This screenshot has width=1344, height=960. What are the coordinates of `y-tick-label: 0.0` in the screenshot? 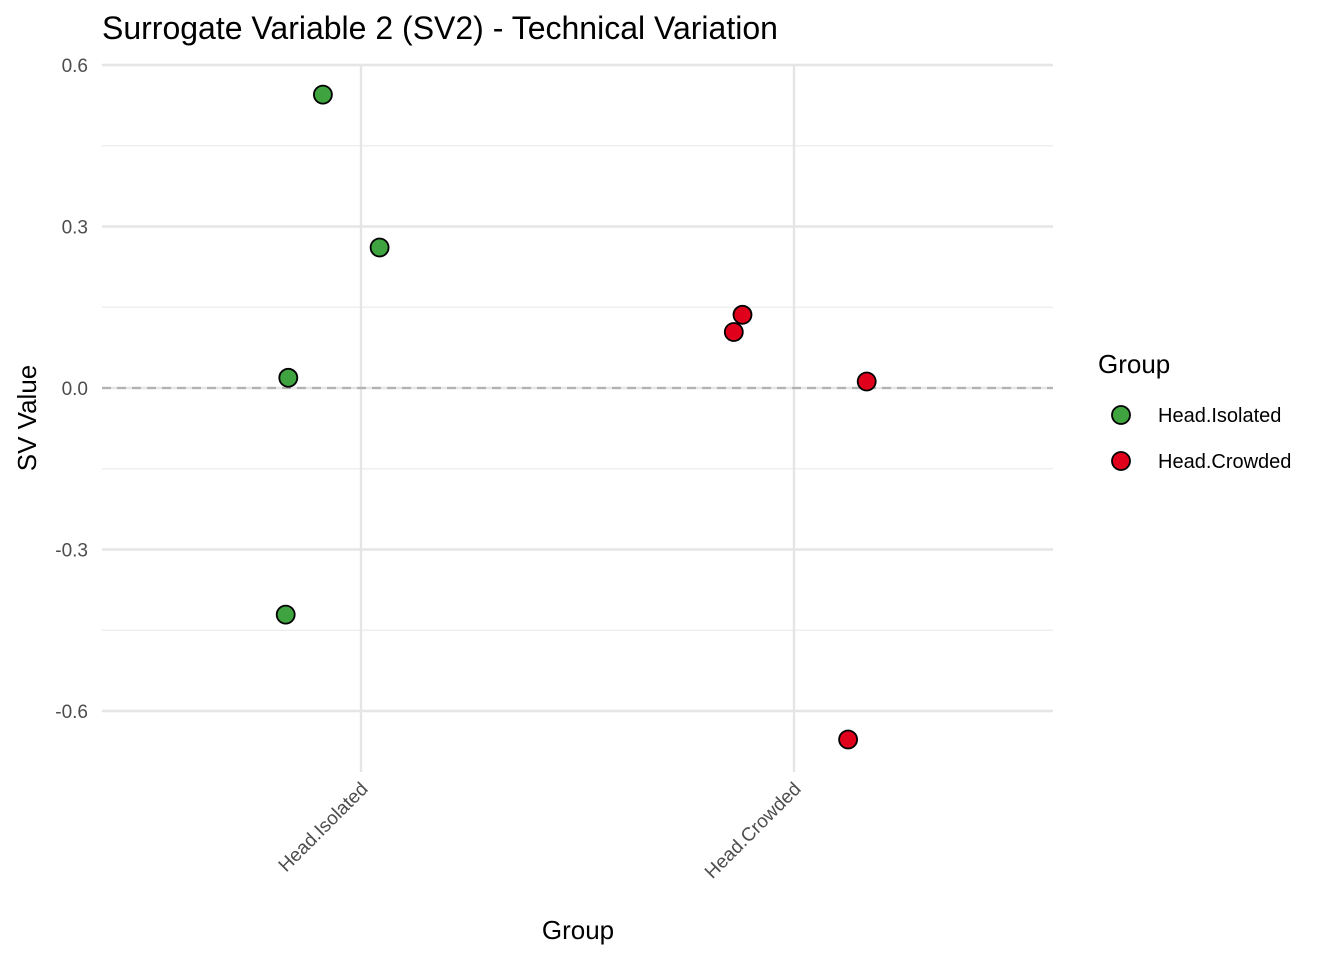 It's located at (75, 389).